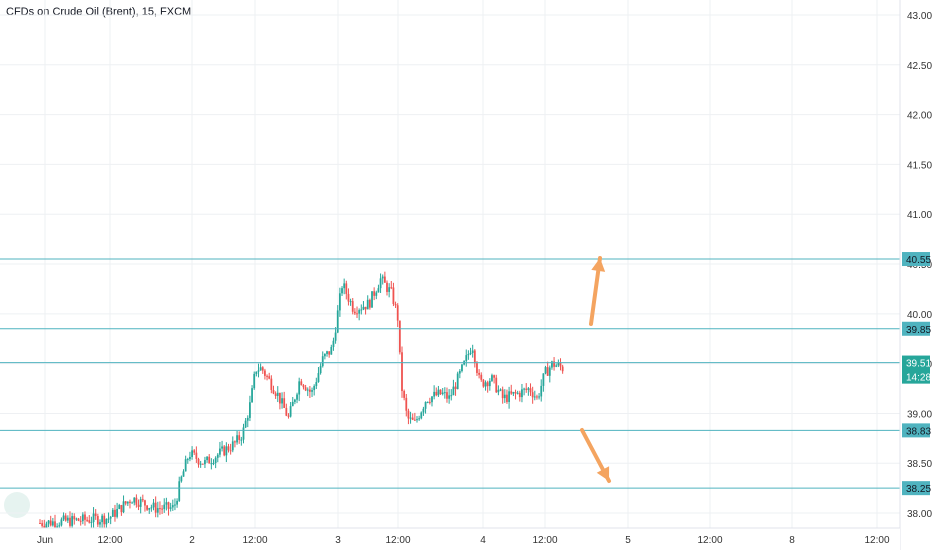  Describe the element at coordinates (916, 488) in the screenshot. I see `level-label-bg` at that location.